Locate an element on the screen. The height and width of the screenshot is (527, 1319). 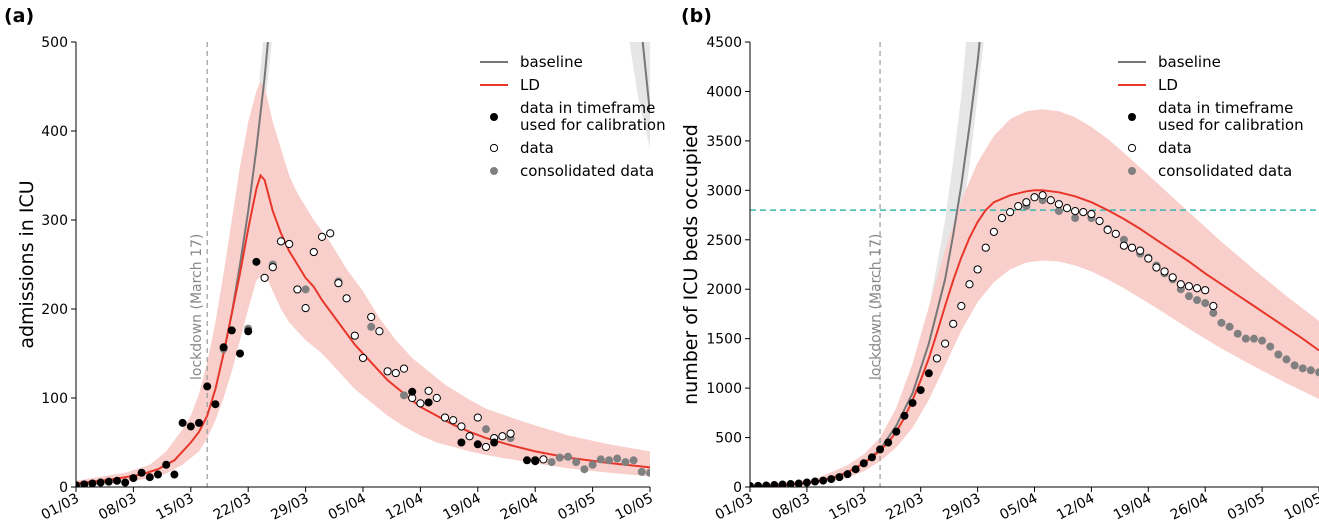
y-tick-label: 100 is located at coordinates (54, 399).